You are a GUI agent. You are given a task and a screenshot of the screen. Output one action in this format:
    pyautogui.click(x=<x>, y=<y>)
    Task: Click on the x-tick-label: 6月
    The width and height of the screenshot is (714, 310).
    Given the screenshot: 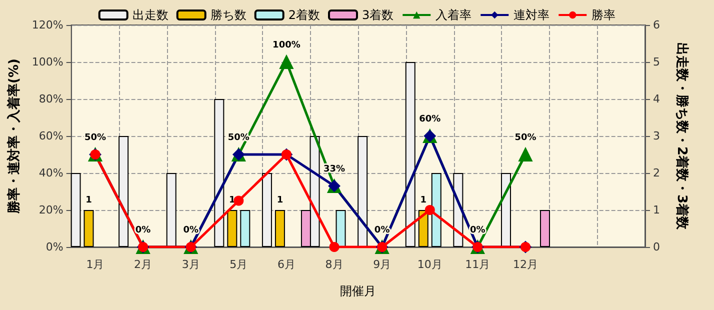 What is the action you would take?
    pyautogui.click(x=286, y=264)
    